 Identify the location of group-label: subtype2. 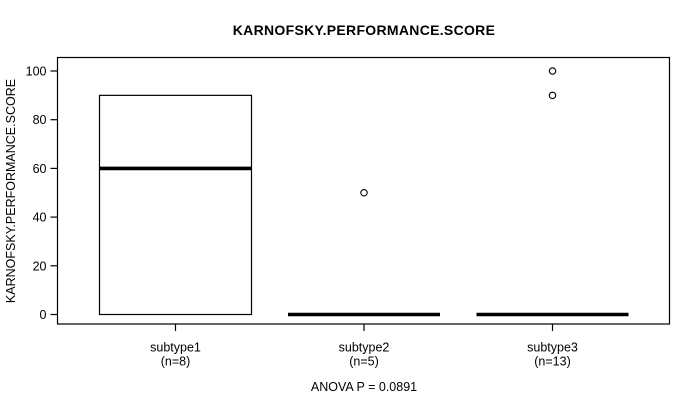
(364, 348).